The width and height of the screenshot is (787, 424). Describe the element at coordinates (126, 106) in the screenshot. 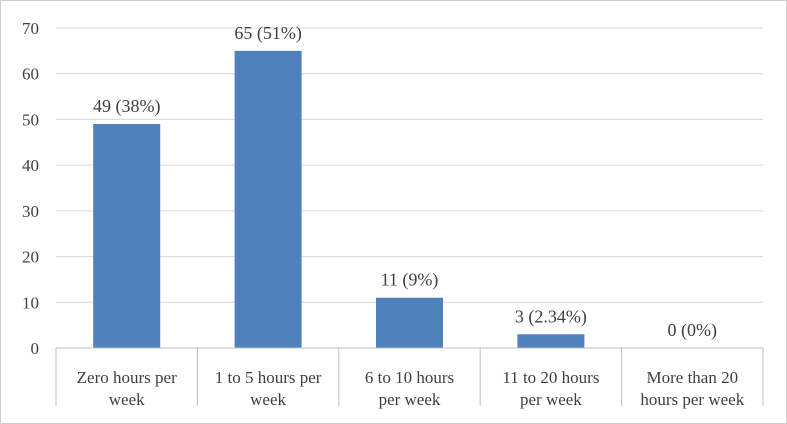

I see `data-label: 49 (38%)` at that location.